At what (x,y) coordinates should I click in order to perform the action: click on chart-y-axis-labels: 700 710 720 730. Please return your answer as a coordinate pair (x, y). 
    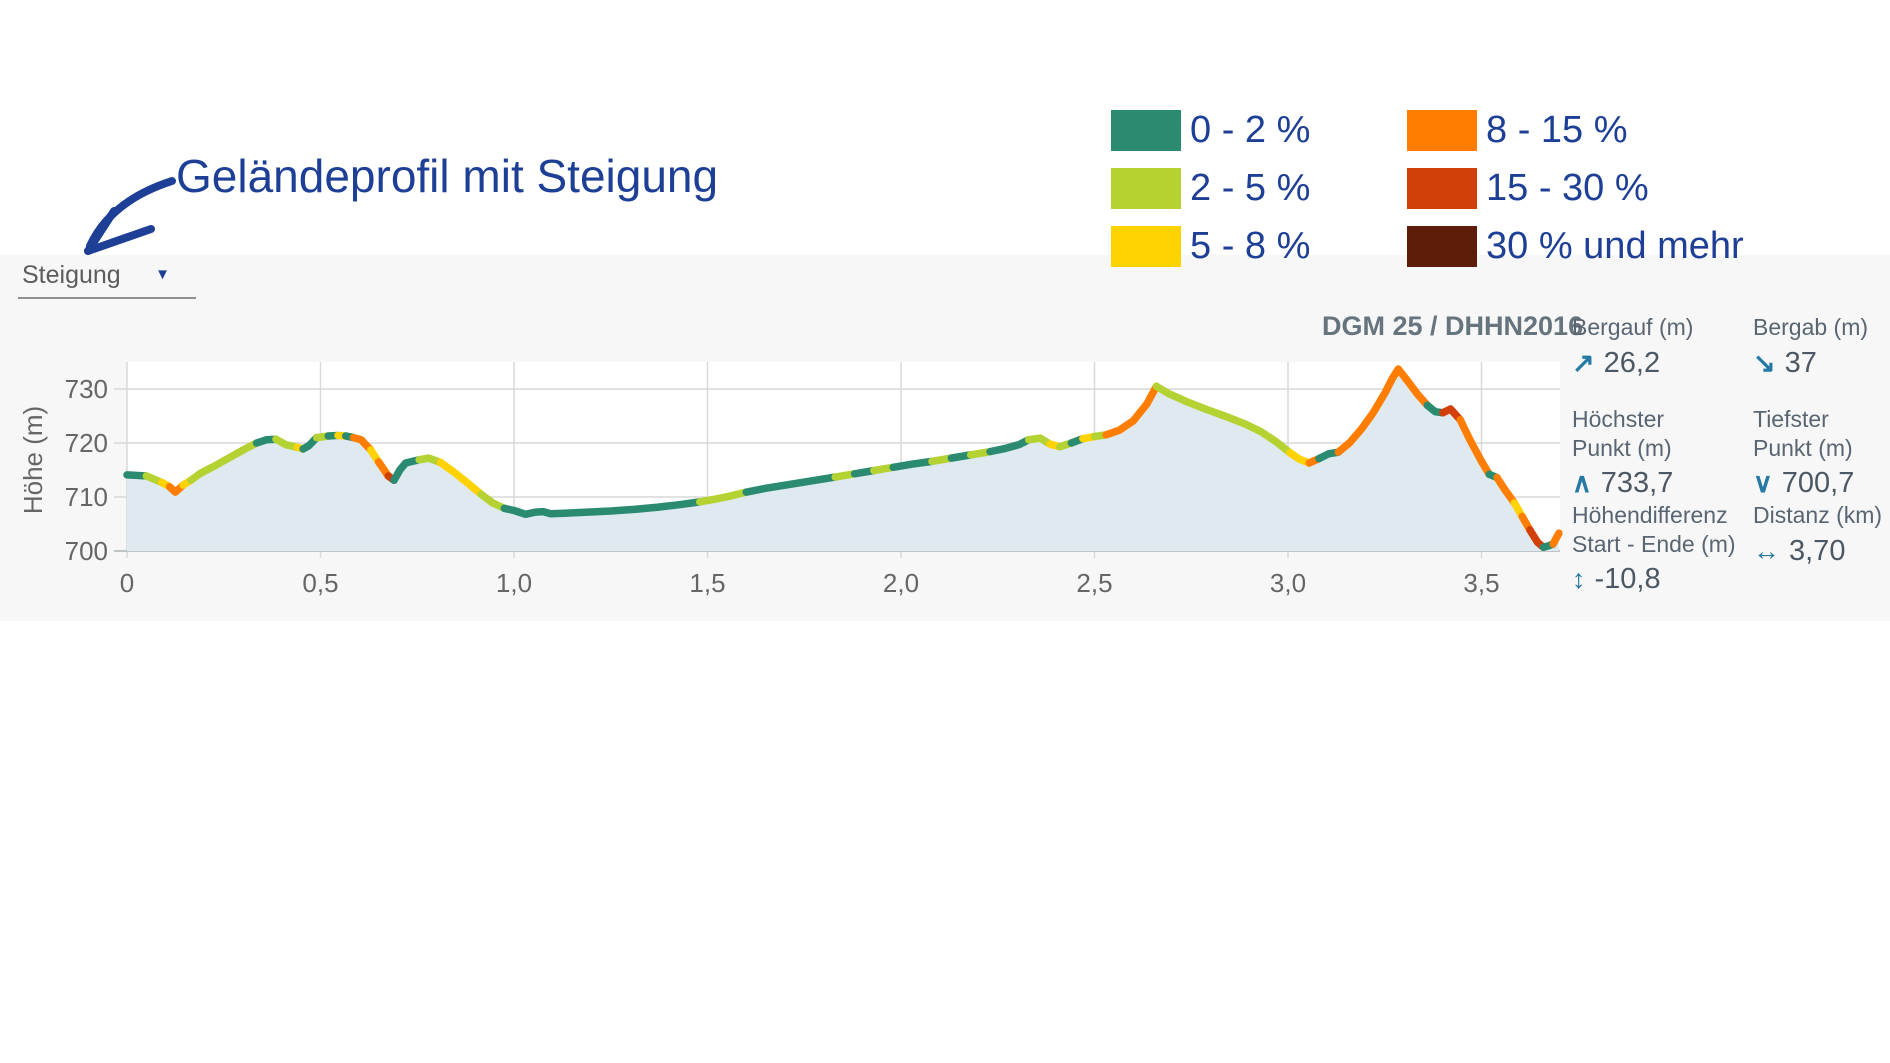
    Looking at the image, I should click on (86, 470).